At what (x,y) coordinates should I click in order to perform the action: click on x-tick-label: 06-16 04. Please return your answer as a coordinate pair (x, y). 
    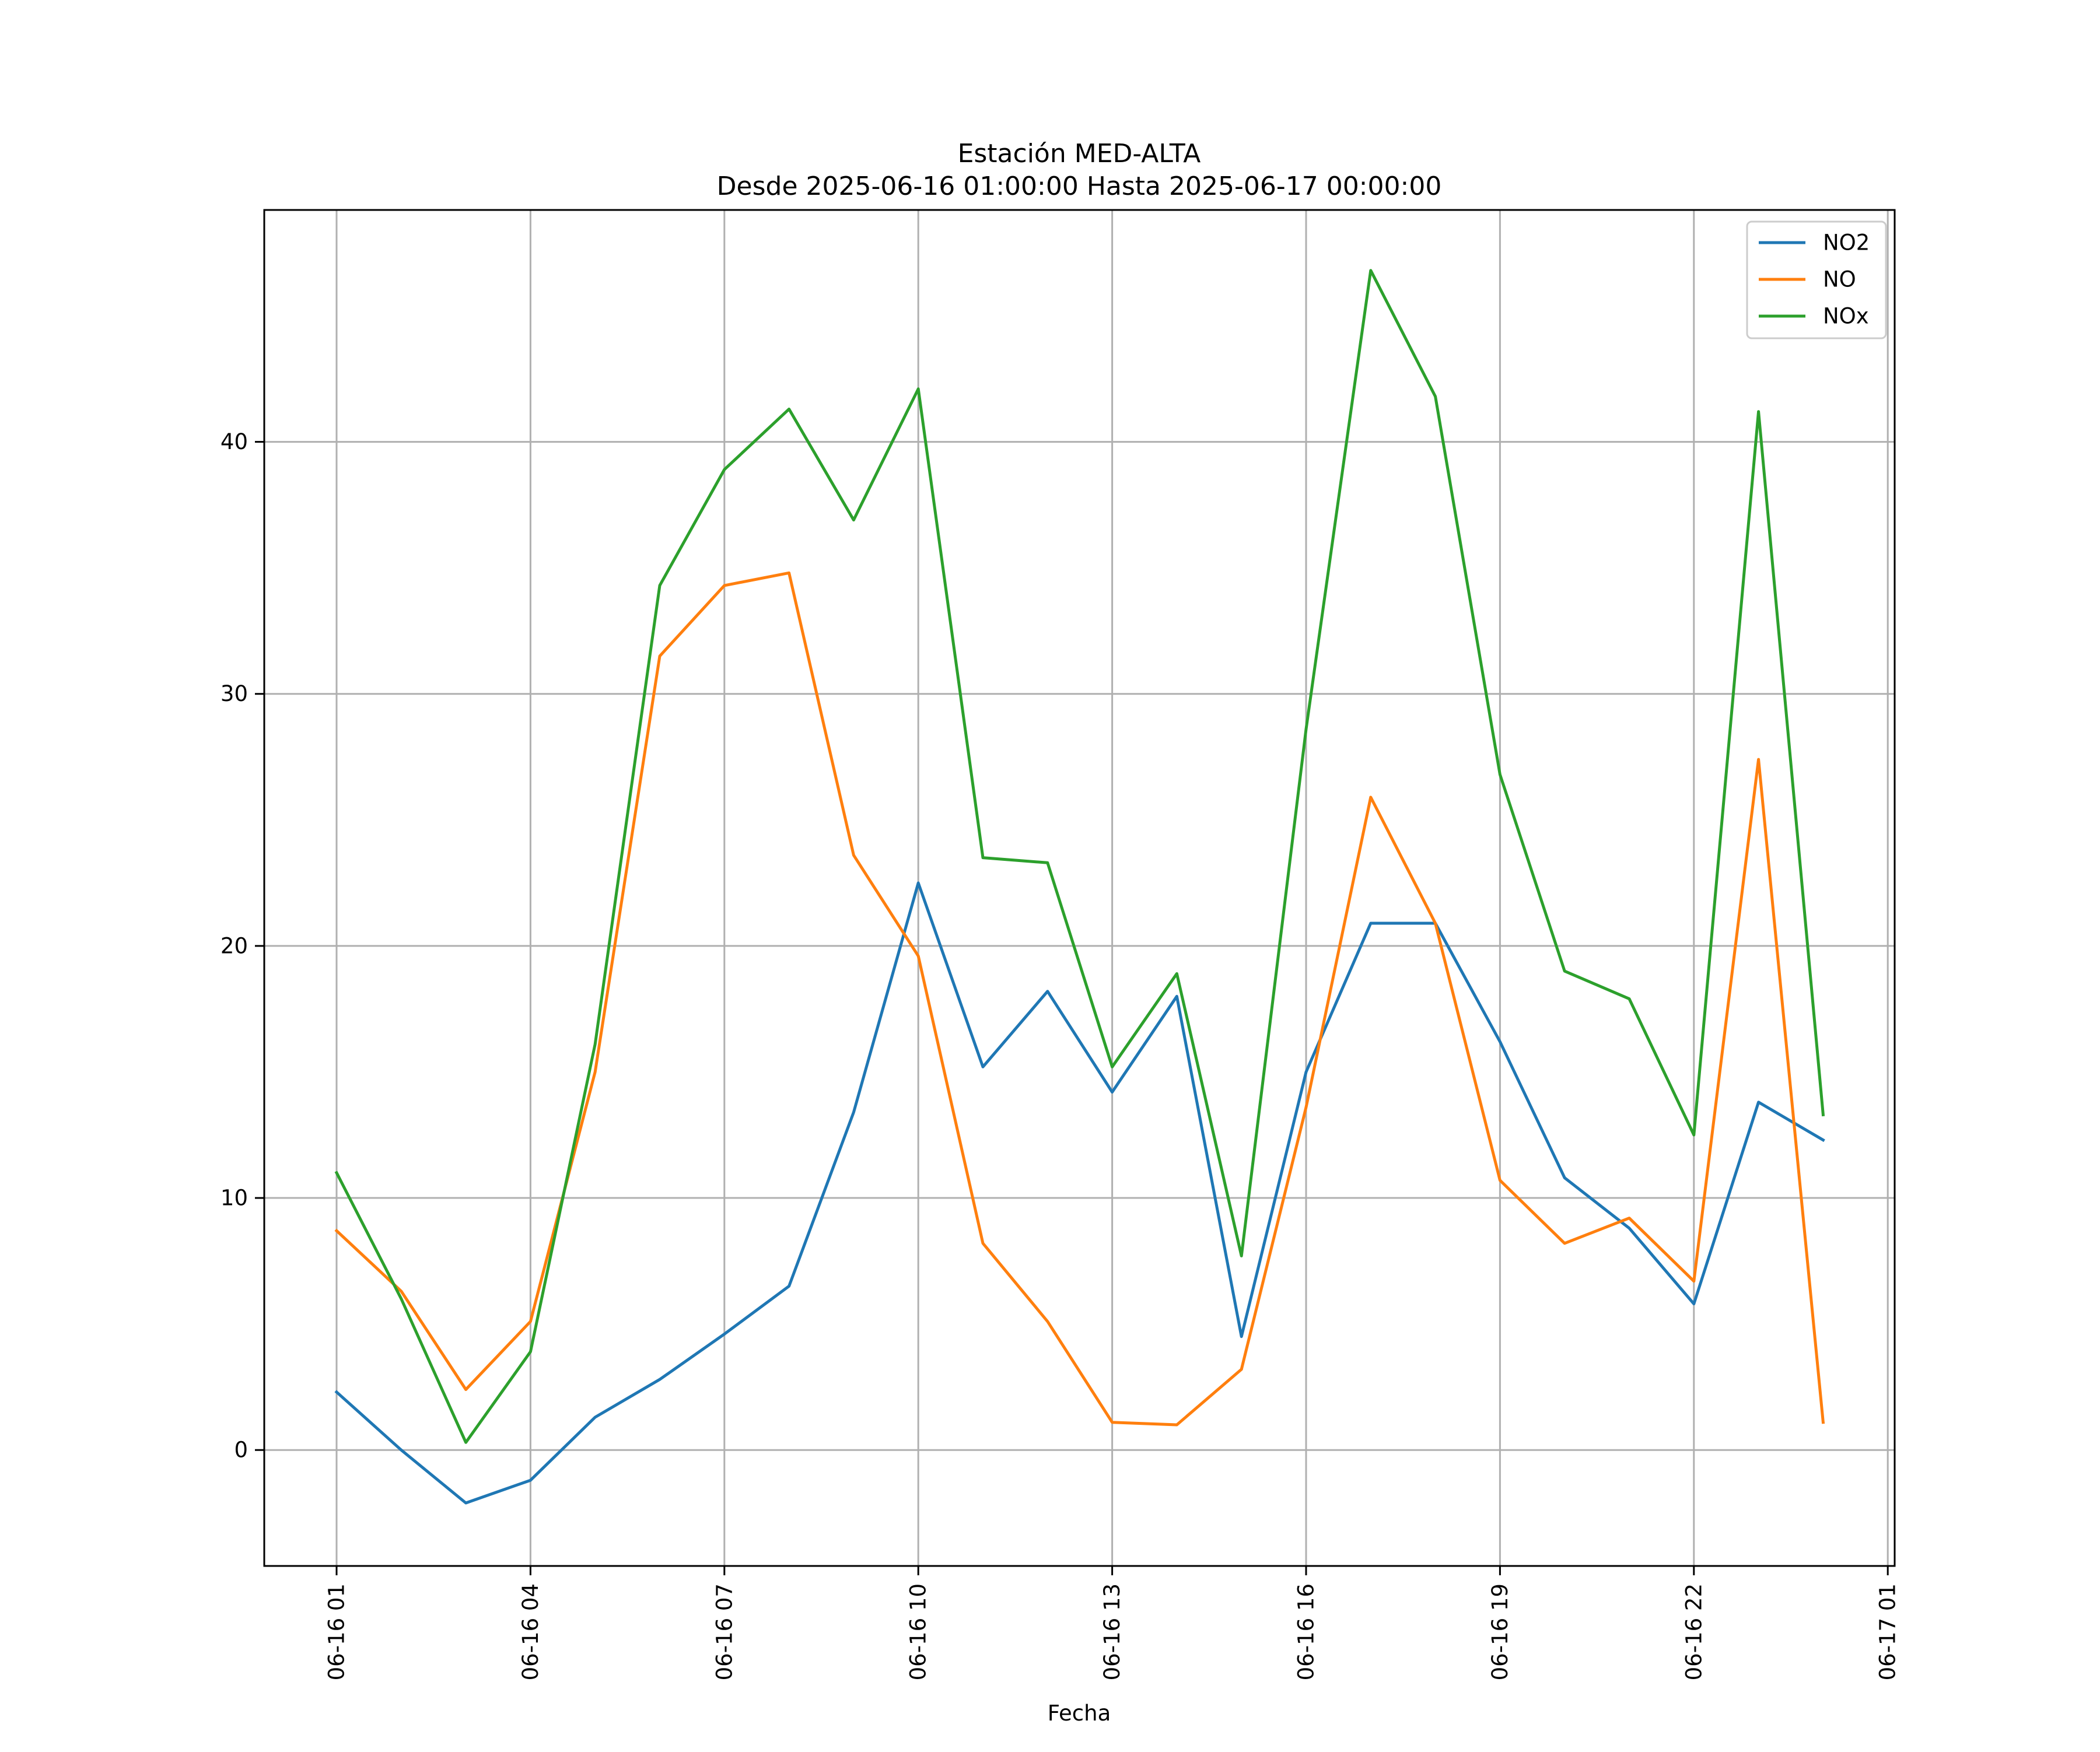
    Looking at the image, I should click on (530, 1632).